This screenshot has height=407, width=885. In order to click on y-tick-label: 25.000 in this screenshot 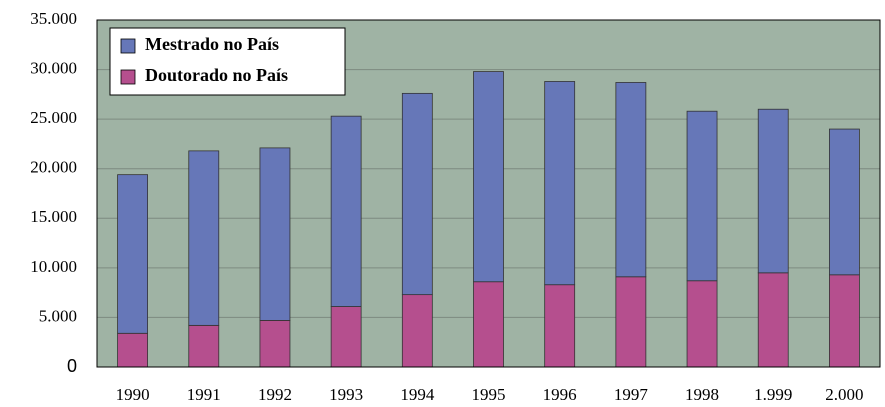, I will do `click(53, 117)`.